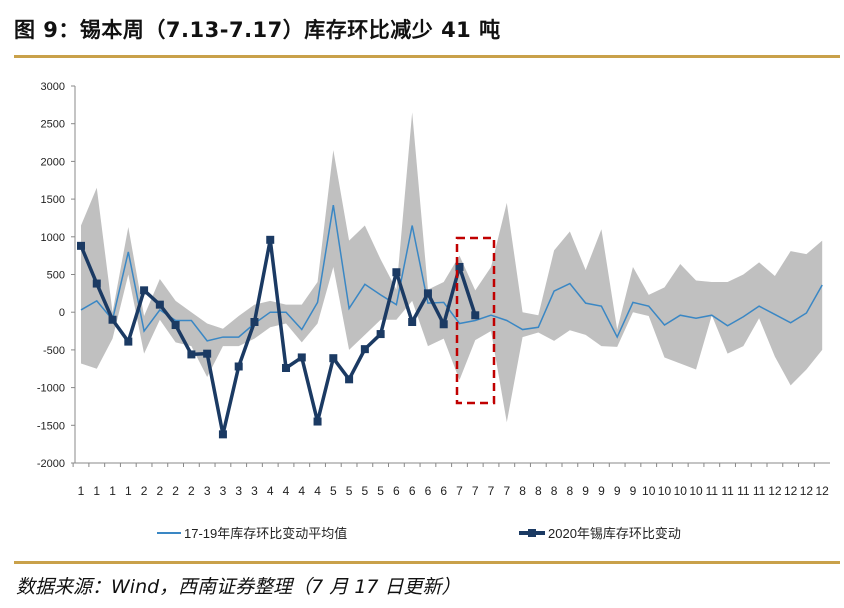  Describe the element at coordinates (53, 200) in the screenshot. I see `y-tick-label: 1500` at that location.